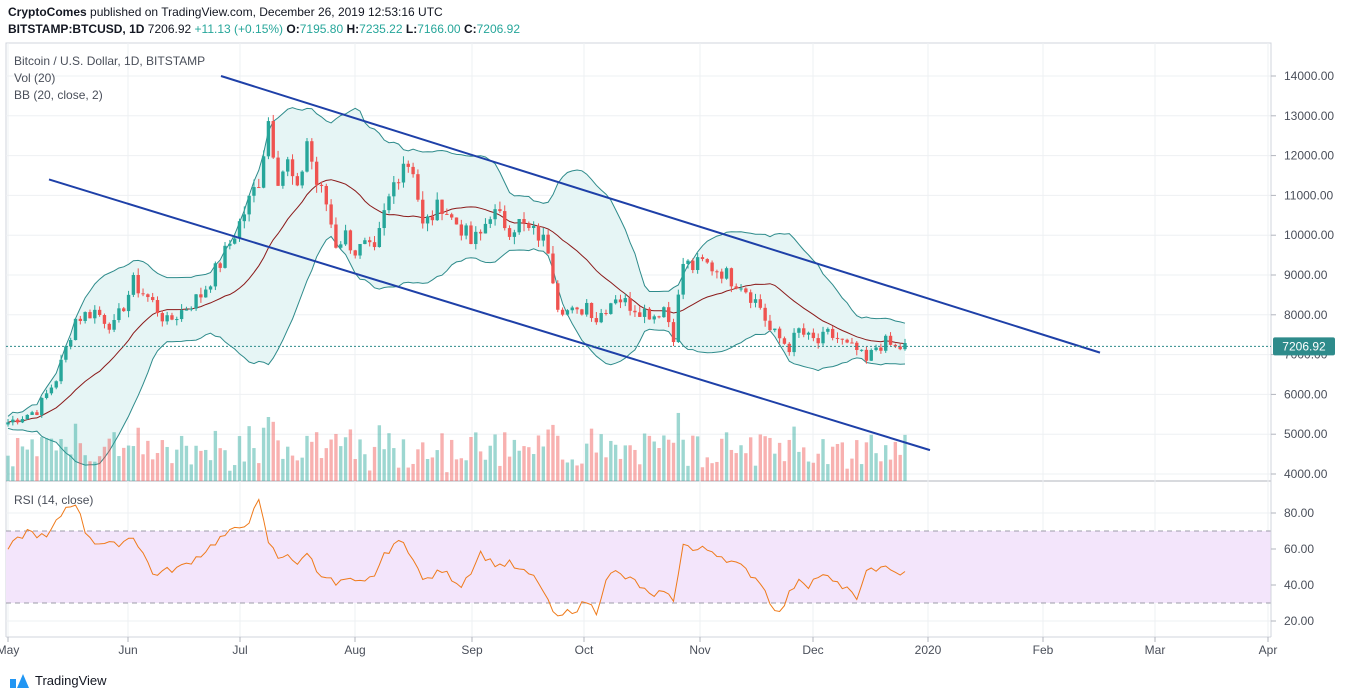 This screenshot has height=699, width=1348. I want to click on volume-legend: Vol (20), so click(35, 78).